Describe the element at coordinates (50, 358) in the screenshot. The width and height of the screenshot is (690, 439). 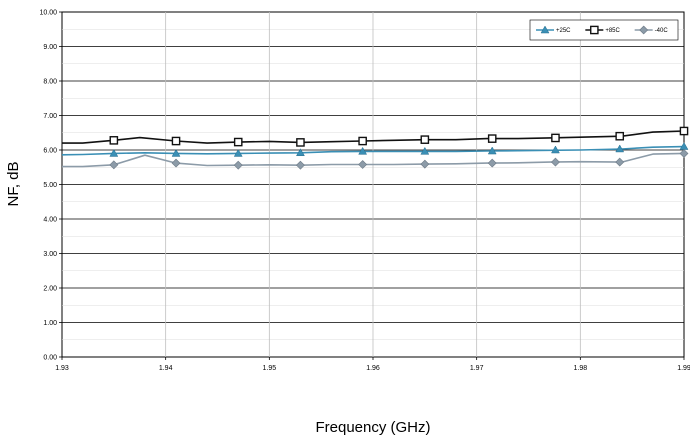
I see `y-tick-label: 0.00` at that location.